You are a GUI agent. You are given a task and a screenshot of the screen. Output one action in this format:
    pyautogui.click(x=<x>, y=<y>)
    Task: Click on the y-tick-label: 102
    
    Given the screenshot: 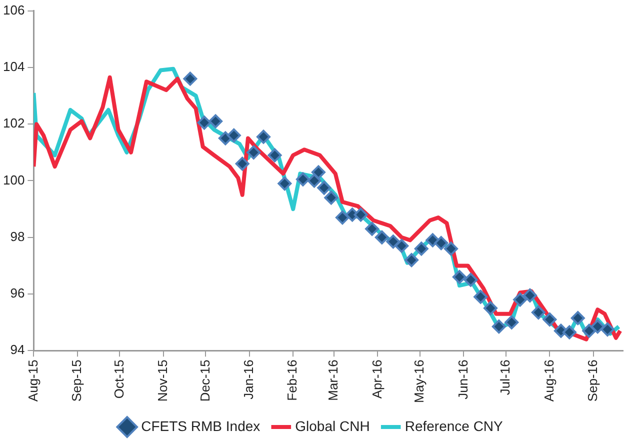 What is the action you would take?
    pyautogui.click(x=13, y=123)
    